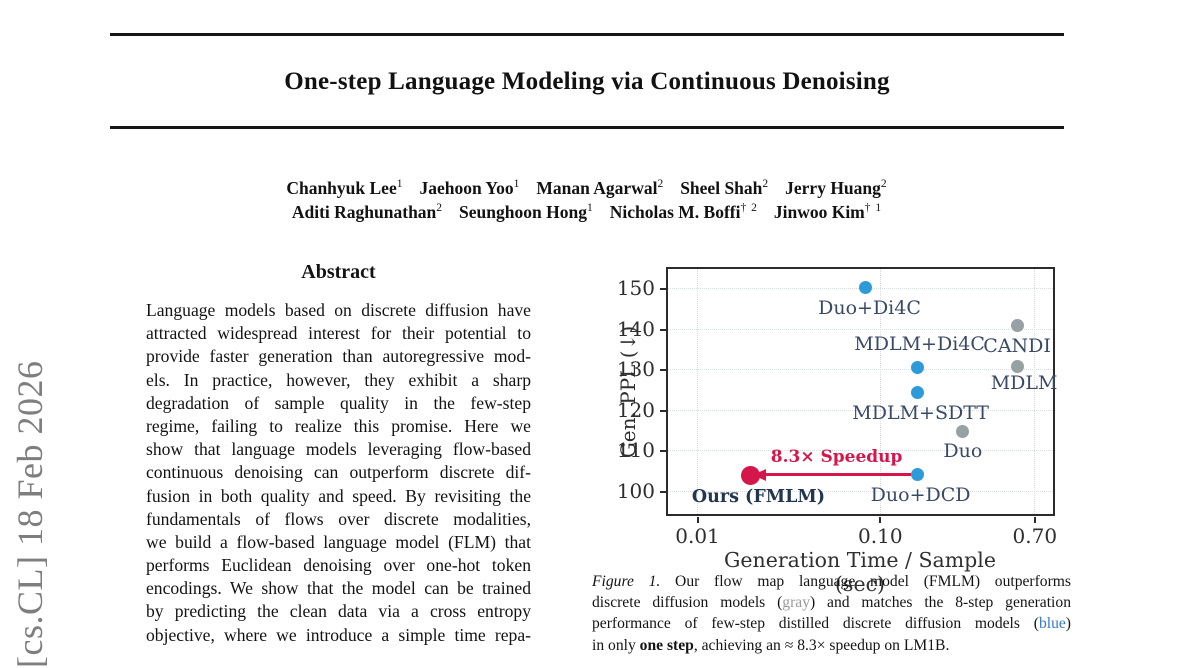 Image resolution: width=1200 pixels, height=668 pixels. I want to click on point-label: MDLM+SDTT, so click(920, 412).